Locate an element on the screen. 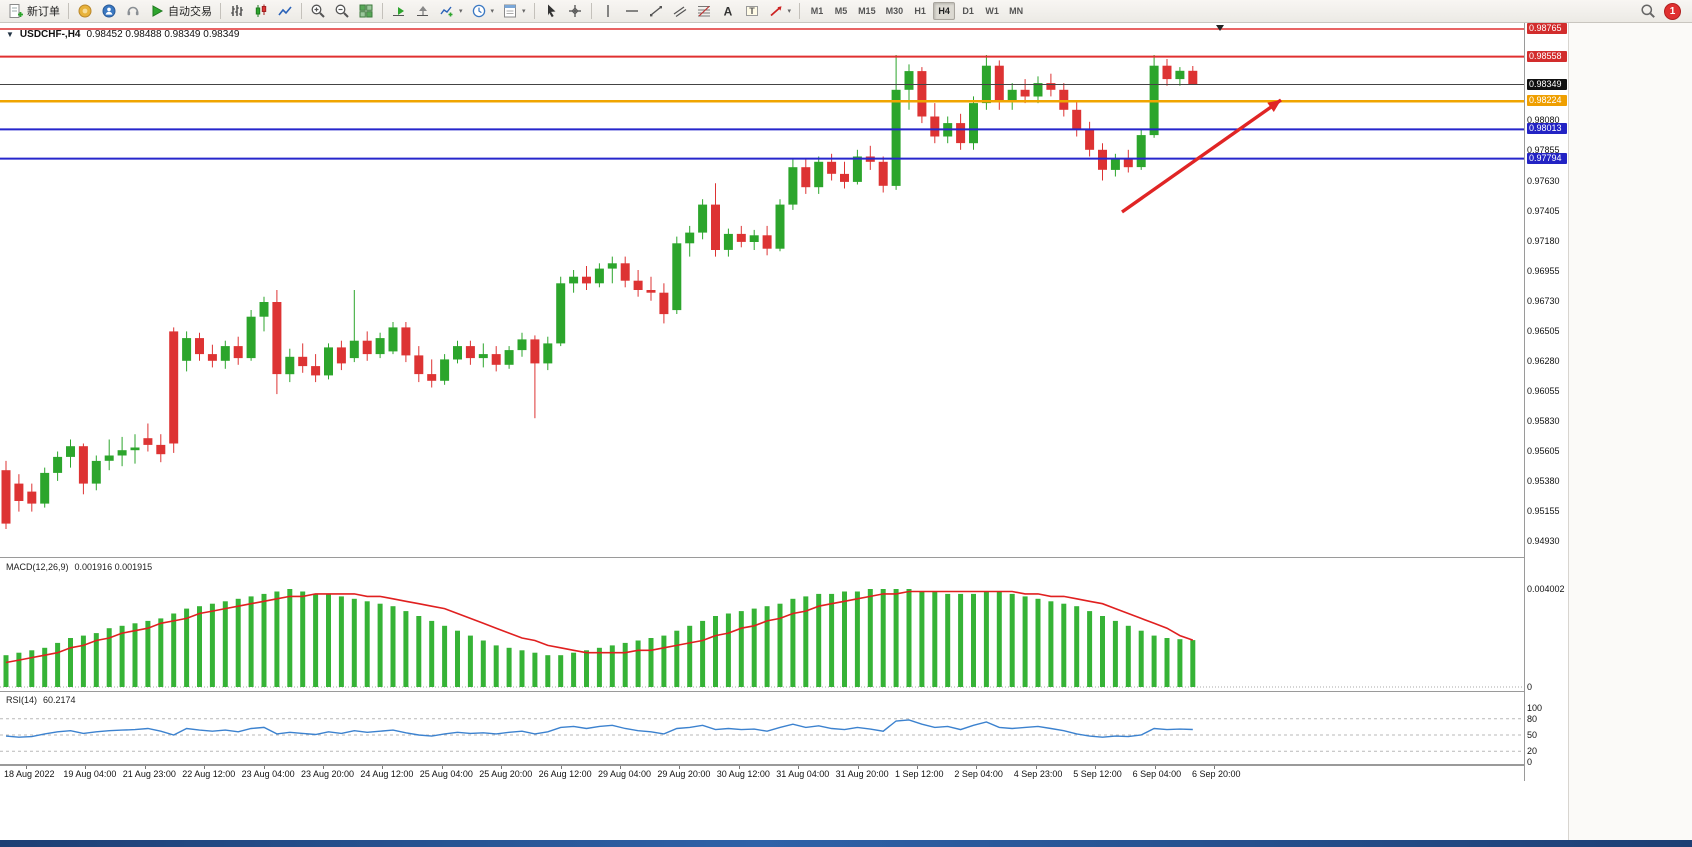 The image size is (1692, 847). zoom-out-button is located at coordinates (342, 11).